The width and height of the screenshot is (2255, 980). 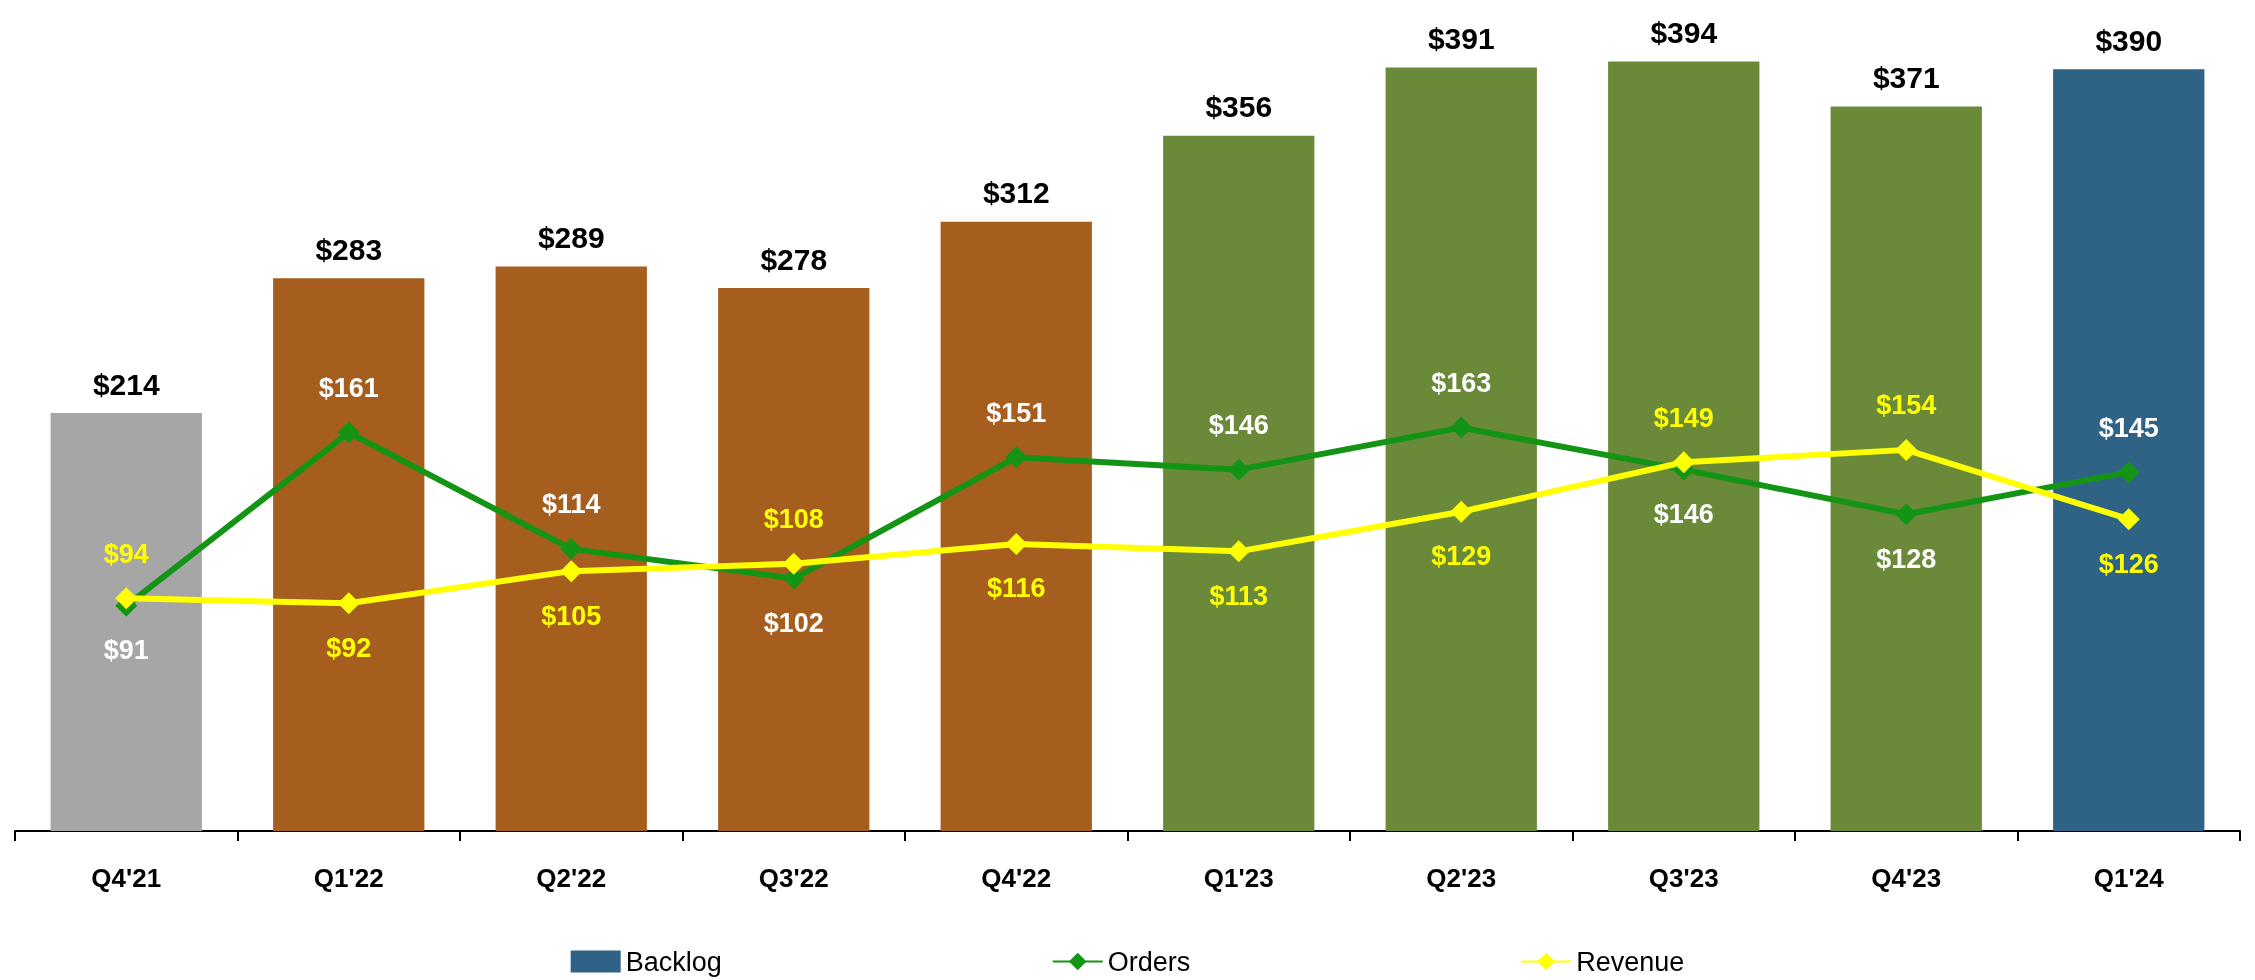 What do you see at coordinates (1906, 77) in the screenshot?
I see `data-label: $371` at bounding box center [1906, 77].